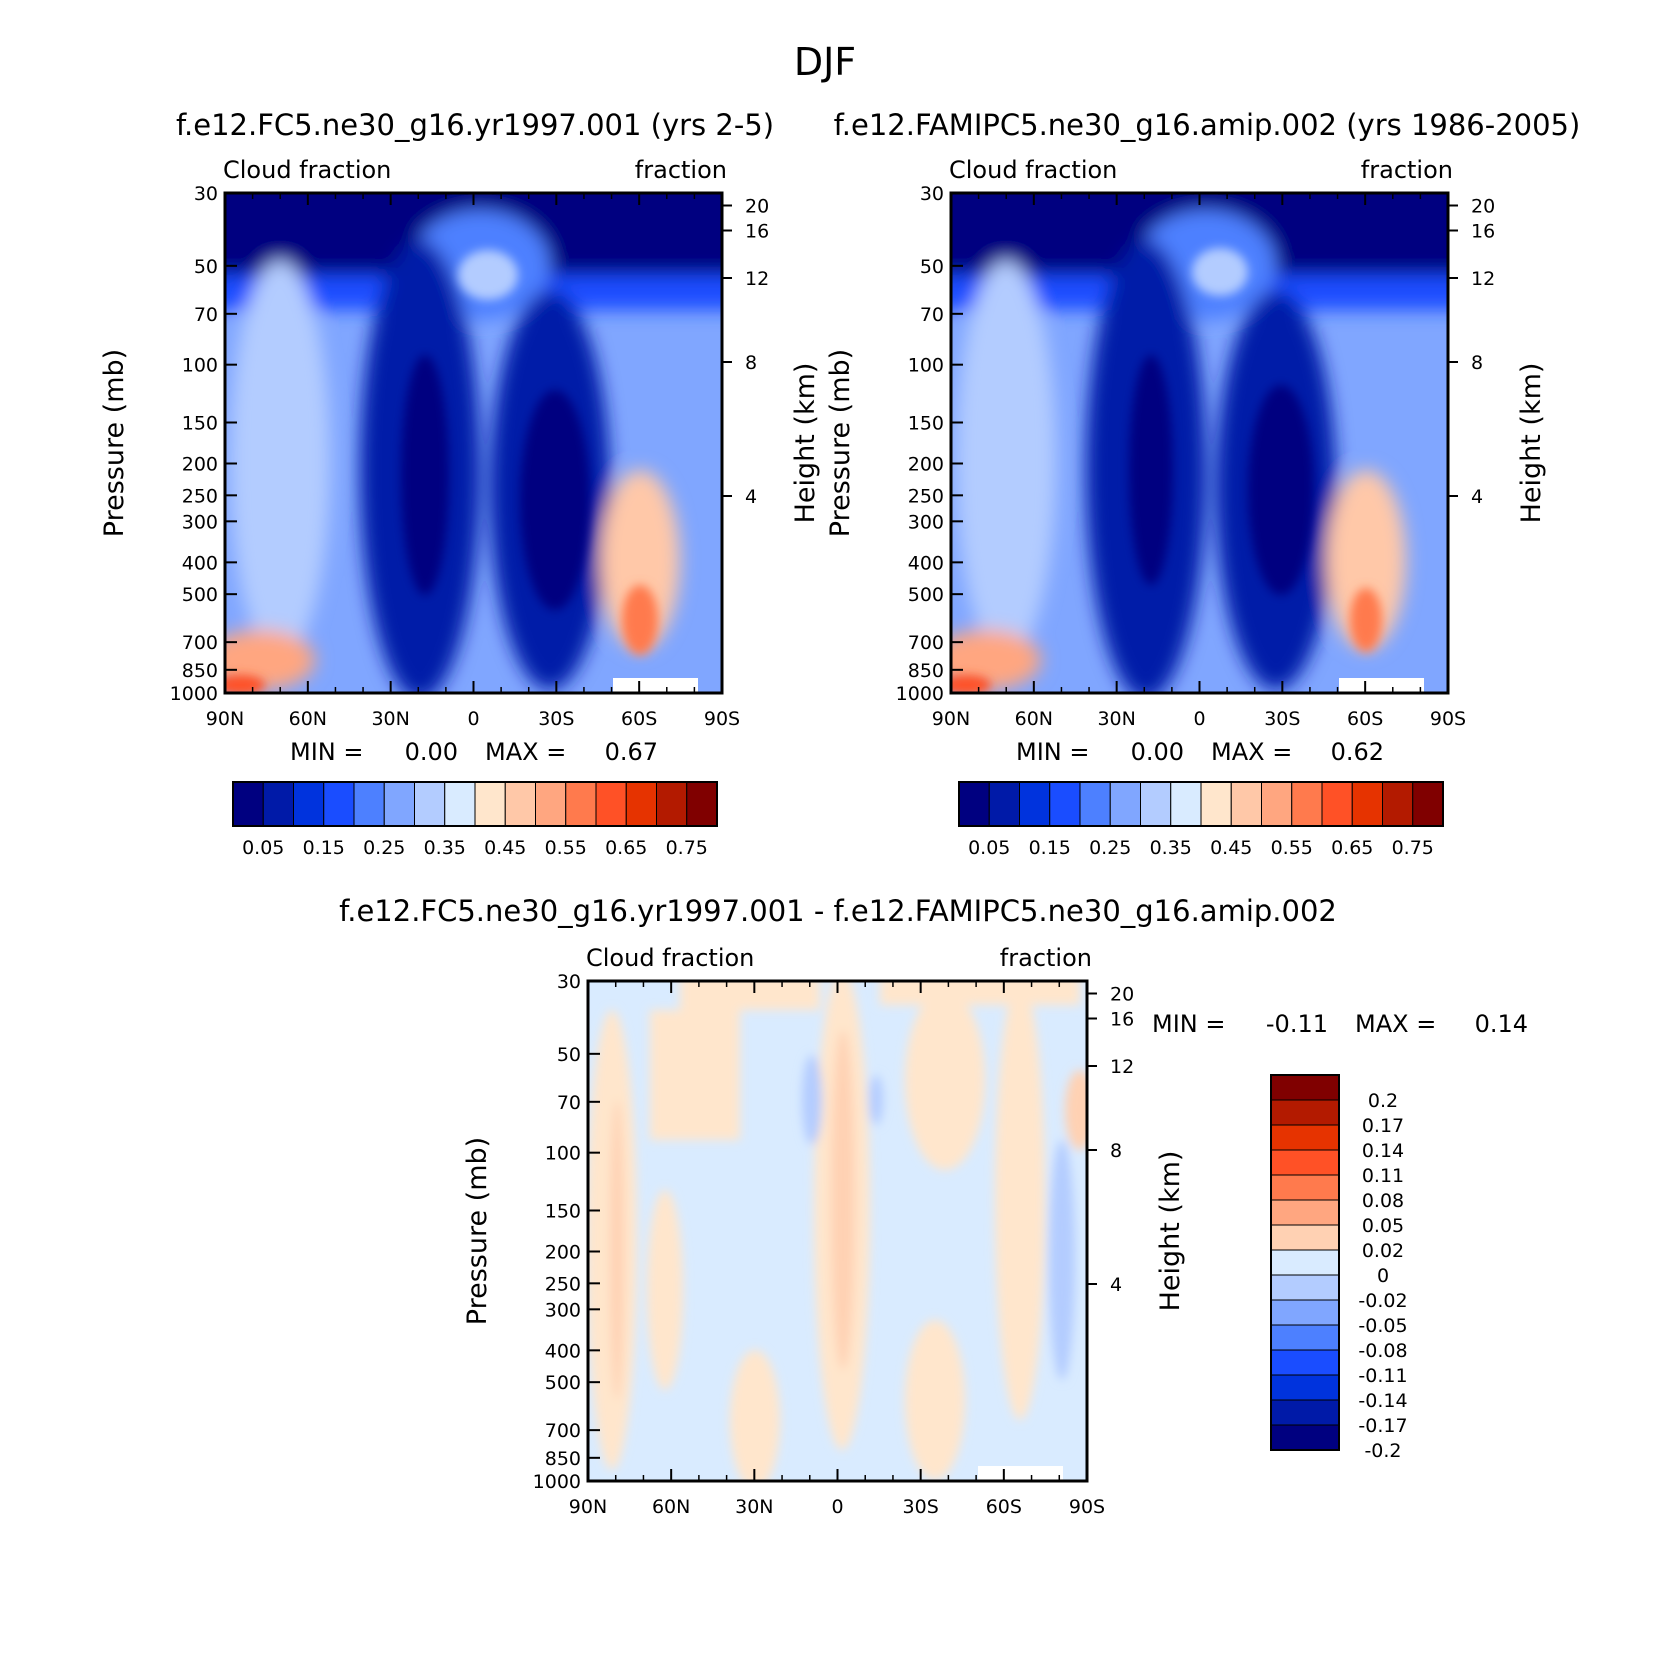 This screenshot has height=1677, width=1660. Describe the element at coordinates (926, 366) in the screenshot. I see `y-tick-label: 100` at that location.